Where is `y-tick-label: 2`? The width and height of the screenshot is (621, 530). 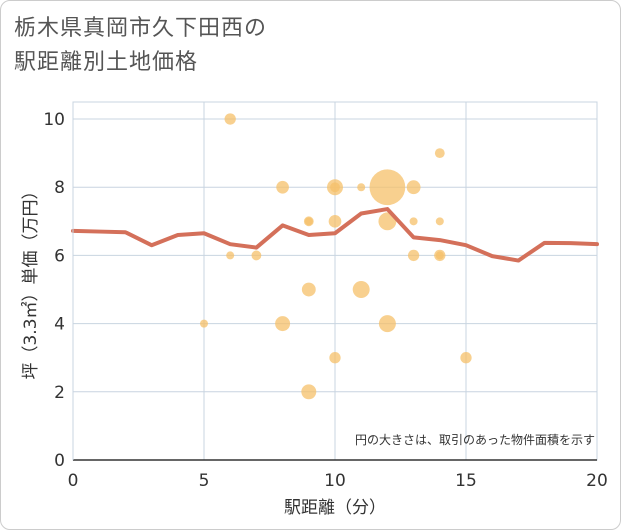 y-tick-label: 2 is located at coordinates (59, 393).